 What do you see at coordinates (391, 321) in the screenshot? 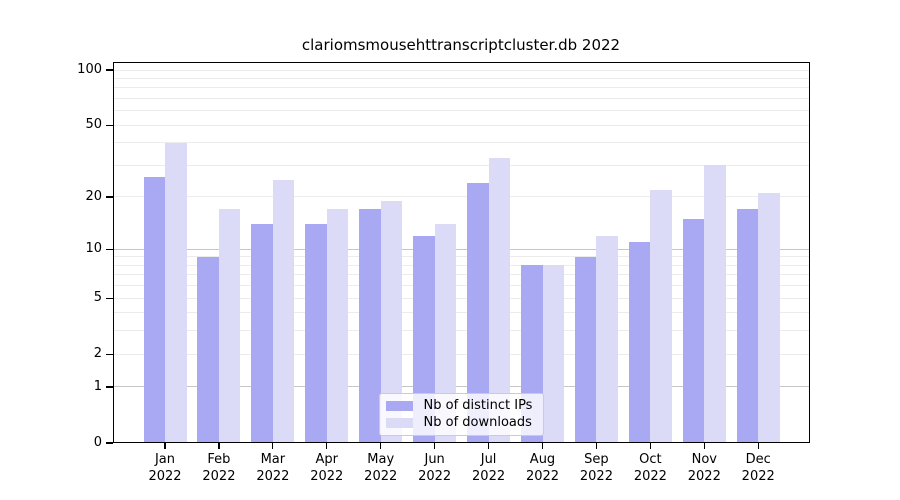
I see `bar-downloads-may` at bounding box center [391, 321].